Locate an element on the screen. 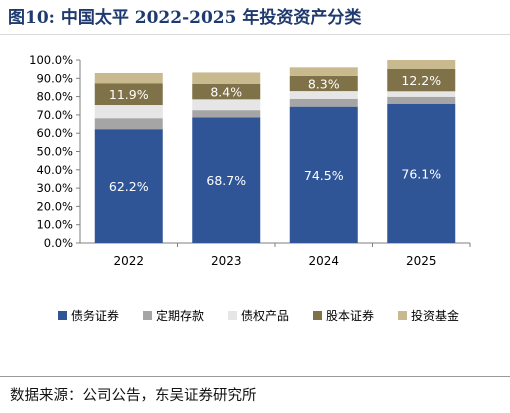 This screenshot has width=510, height=413. x-tick-label: 2023 is located at coordinates (226, 261).